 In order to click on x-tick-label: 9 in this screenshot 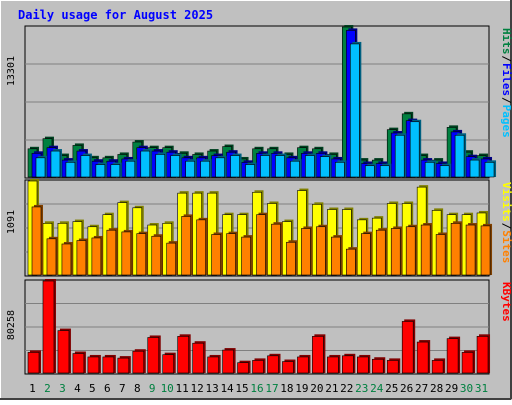, I will do `click(152, 388)`.